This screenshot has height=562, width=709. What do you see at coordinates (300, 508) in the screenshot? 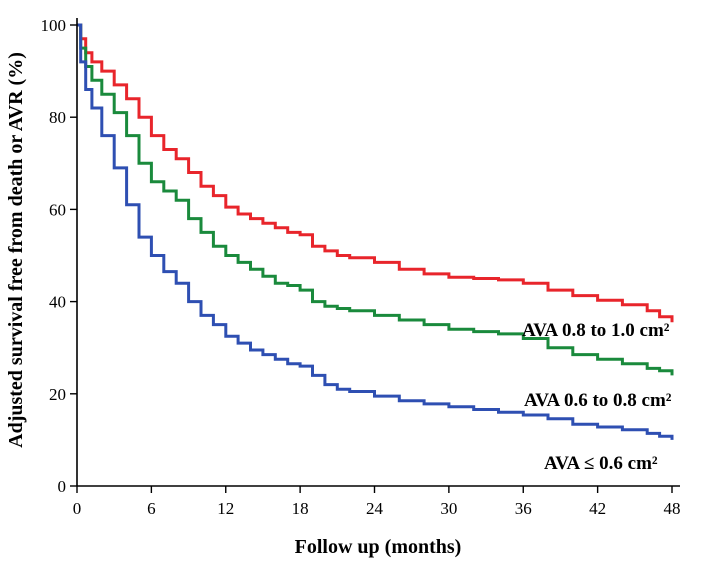
I see `x-tick-label-18: 18` at bounding box center [300, 508].